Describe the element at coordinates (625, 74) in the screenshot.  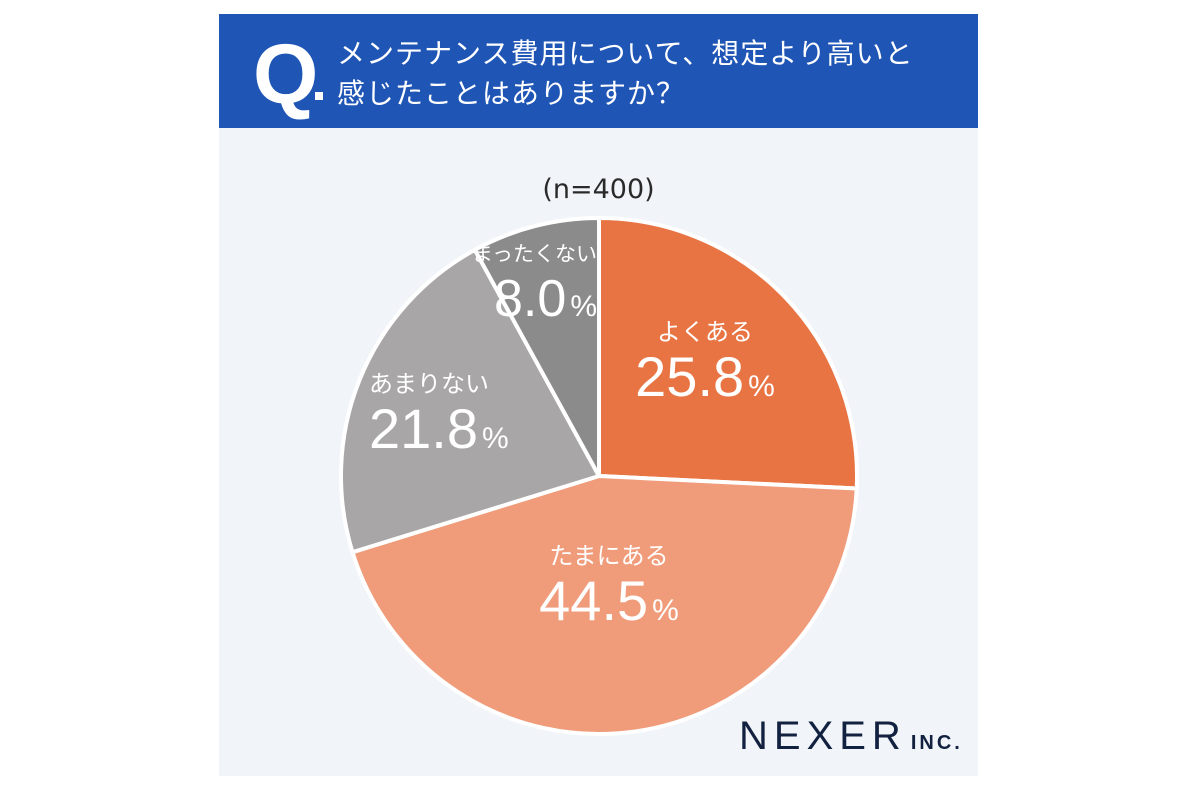
I see `question-text: メンテナンス費用について、想定より高いと 感じたことはありますか？` at that location.